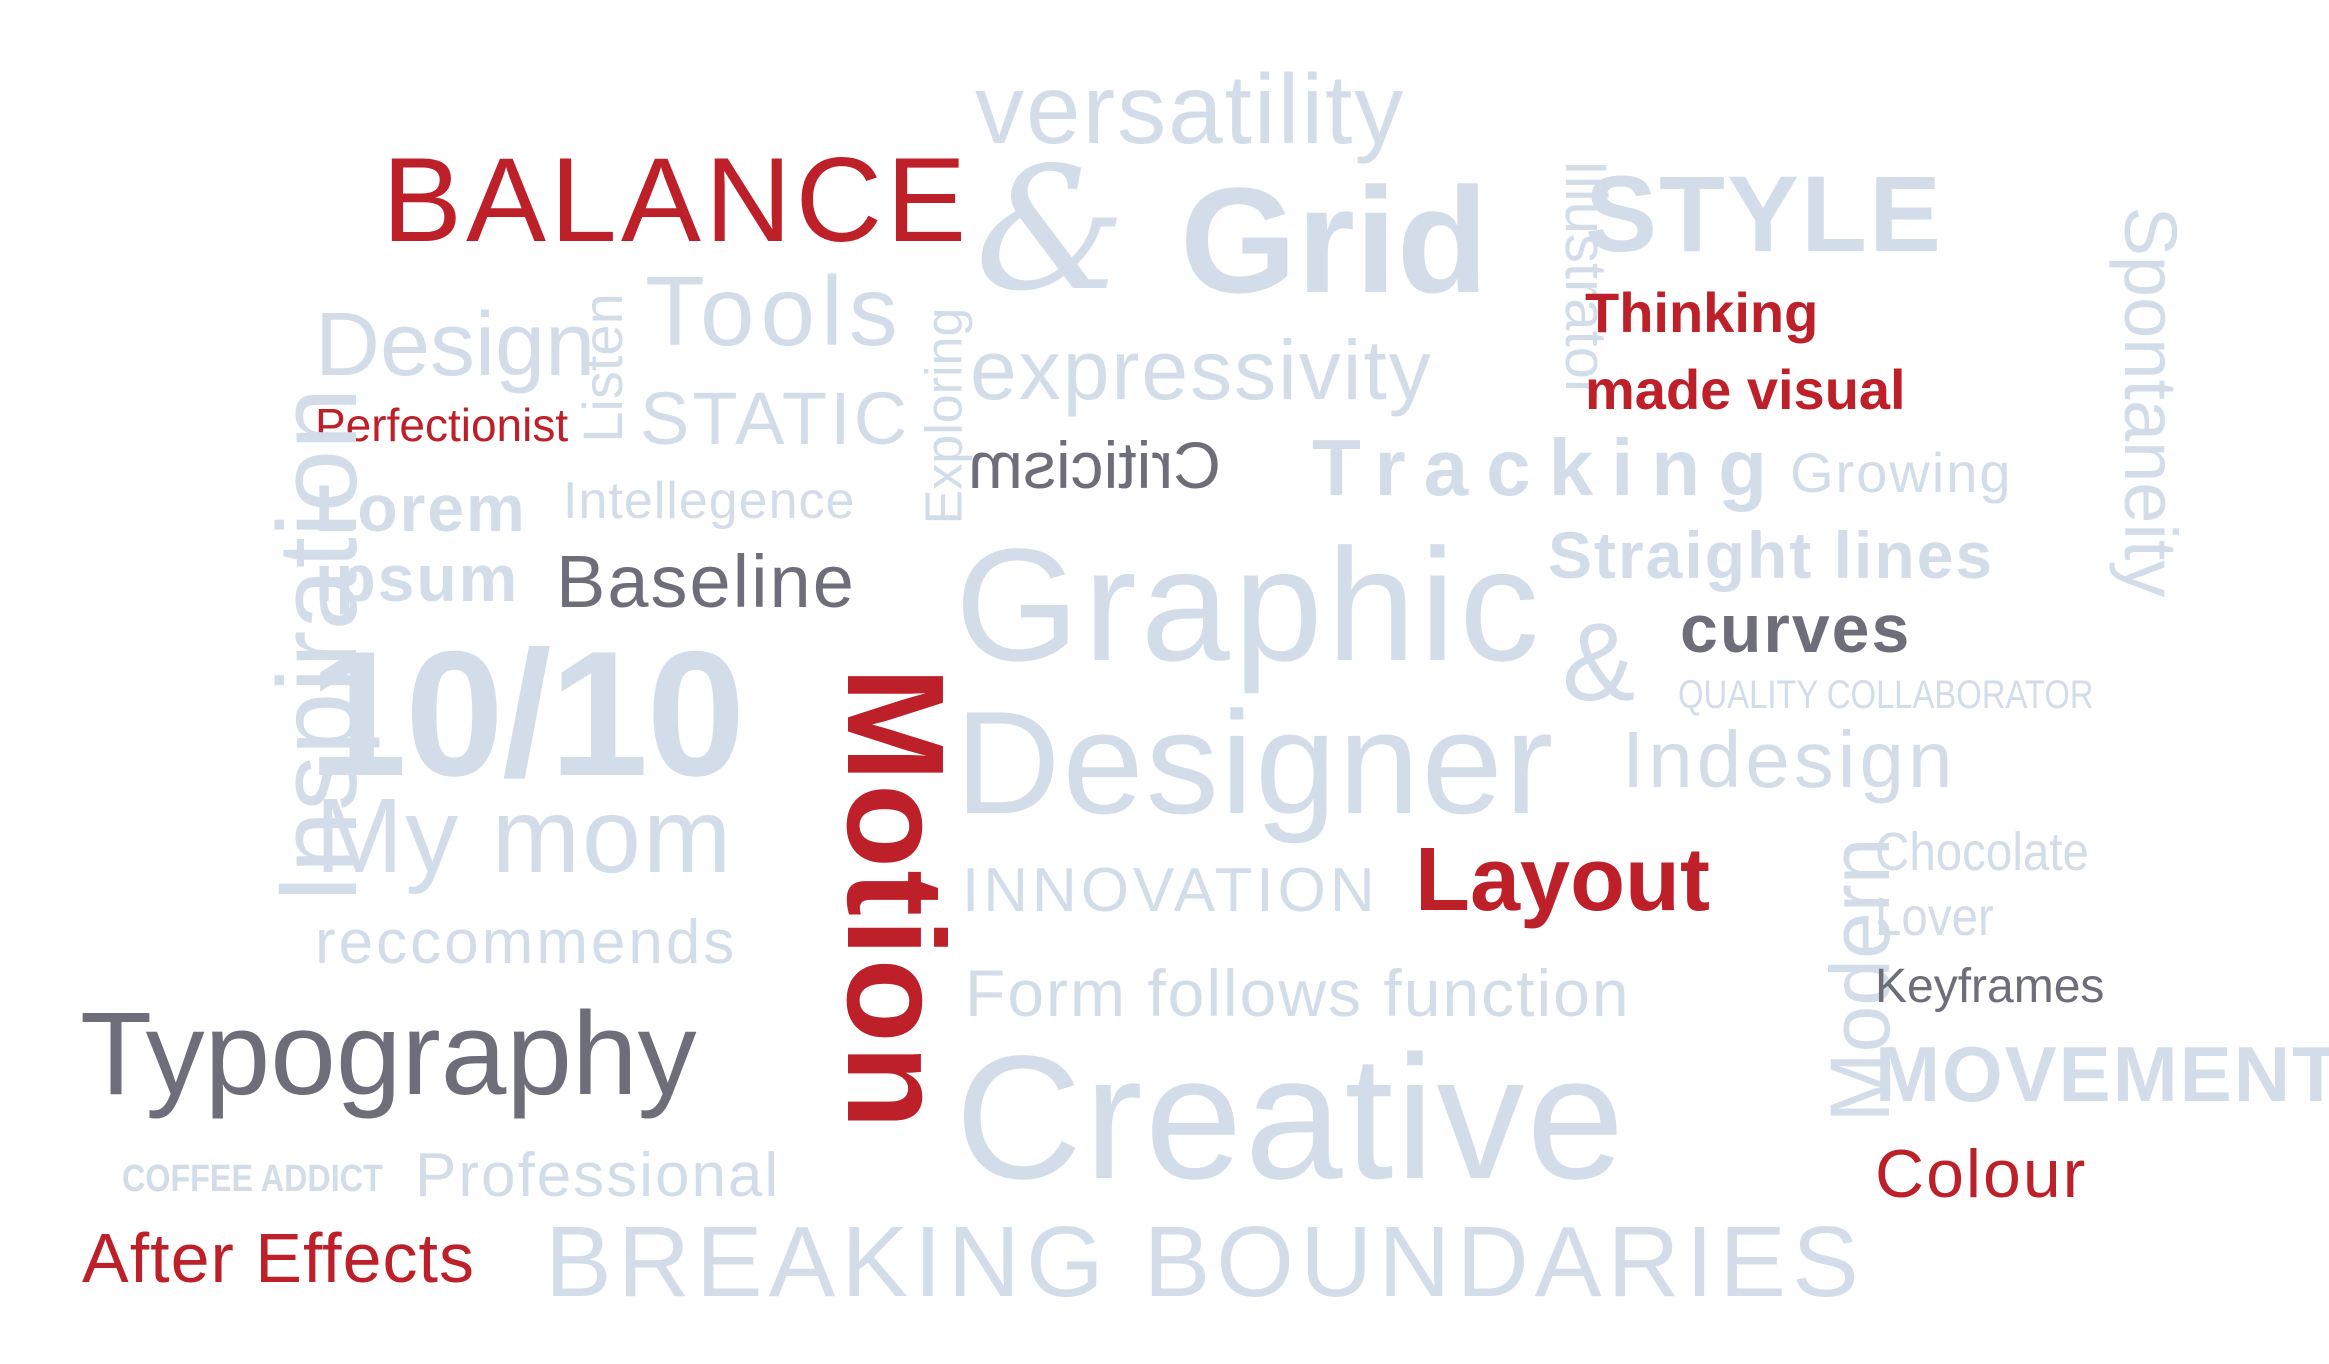 This screenshot has height=1364, width=2329. Describe the element at coordinates (1190, 109) in the screenshot. I see `word-versatility: versatility` at that location.